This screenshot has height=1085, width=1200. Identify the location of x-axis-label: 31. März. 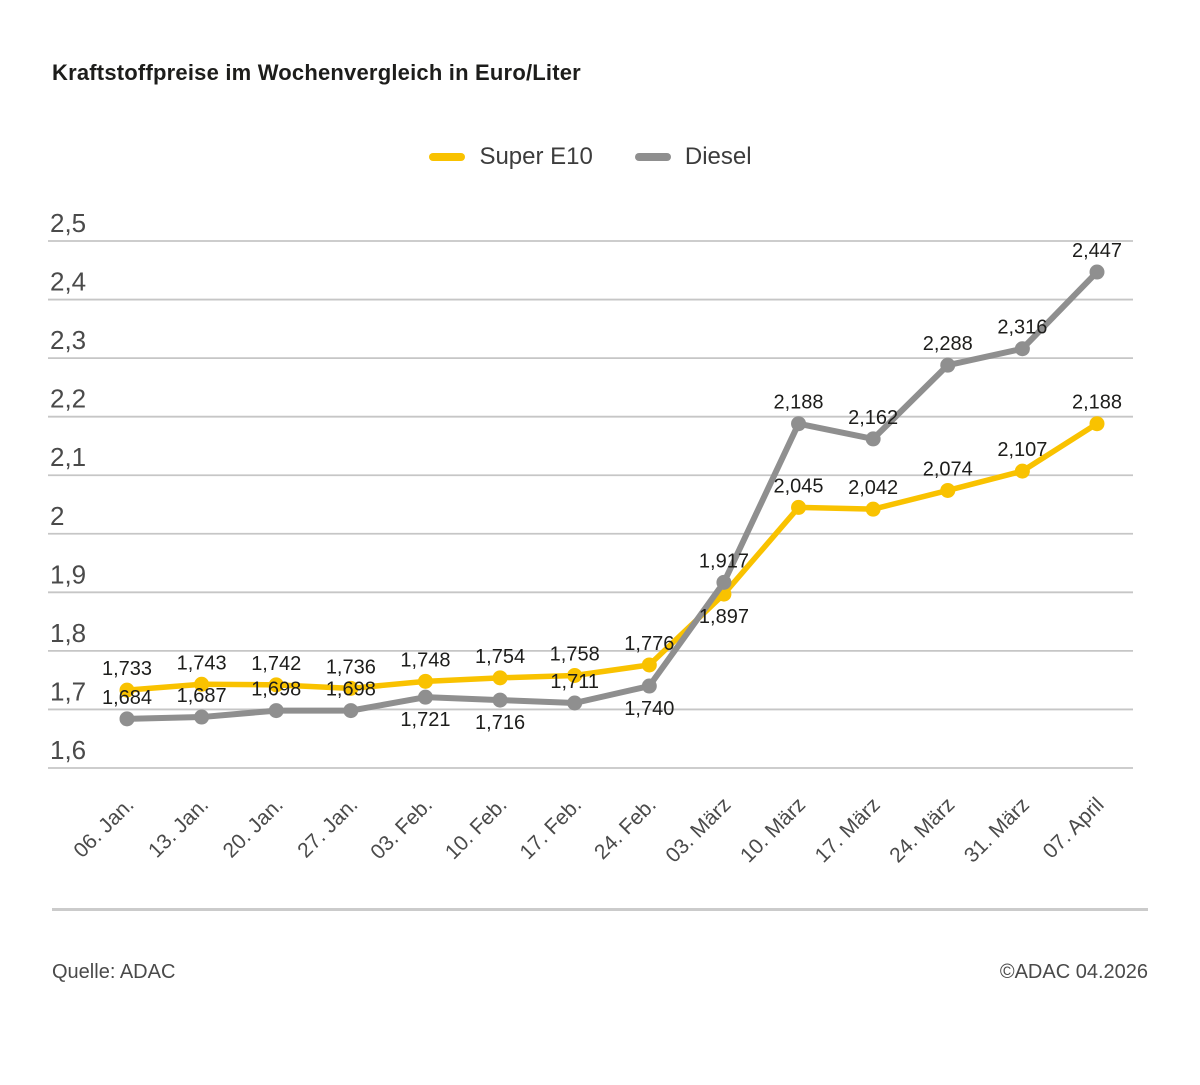
(997, 830).